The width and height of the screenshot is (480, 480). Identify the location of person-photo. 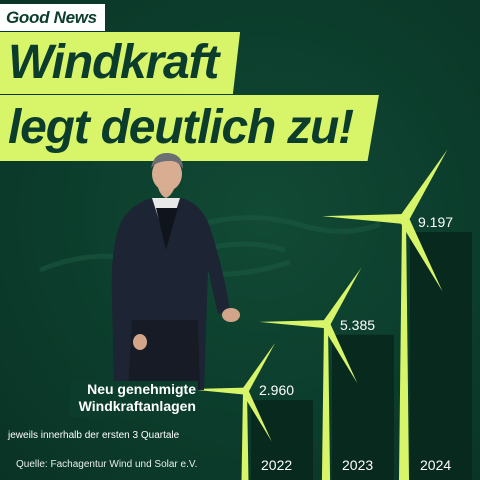
(175, 271).